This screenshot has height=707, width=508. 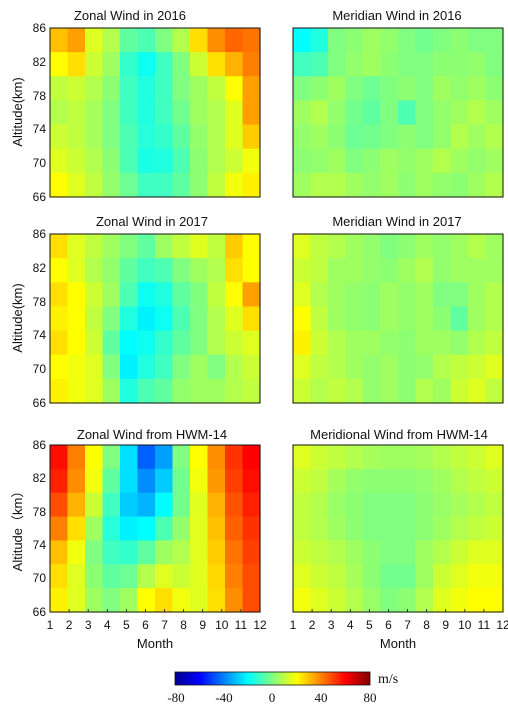 I want to click on panel-title: Meridian Wind in 2016, so click(x=396, y=15).